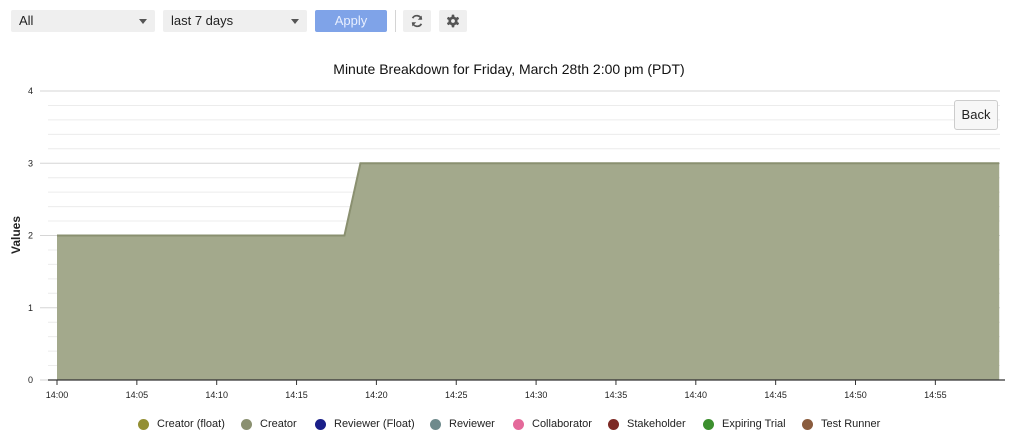 This screenshot has width=1018, height=439. What do you see at coordinates (851, 424) in the screenshot?
I see `legend-label: Test Runner` at bounding box center [851, 424].